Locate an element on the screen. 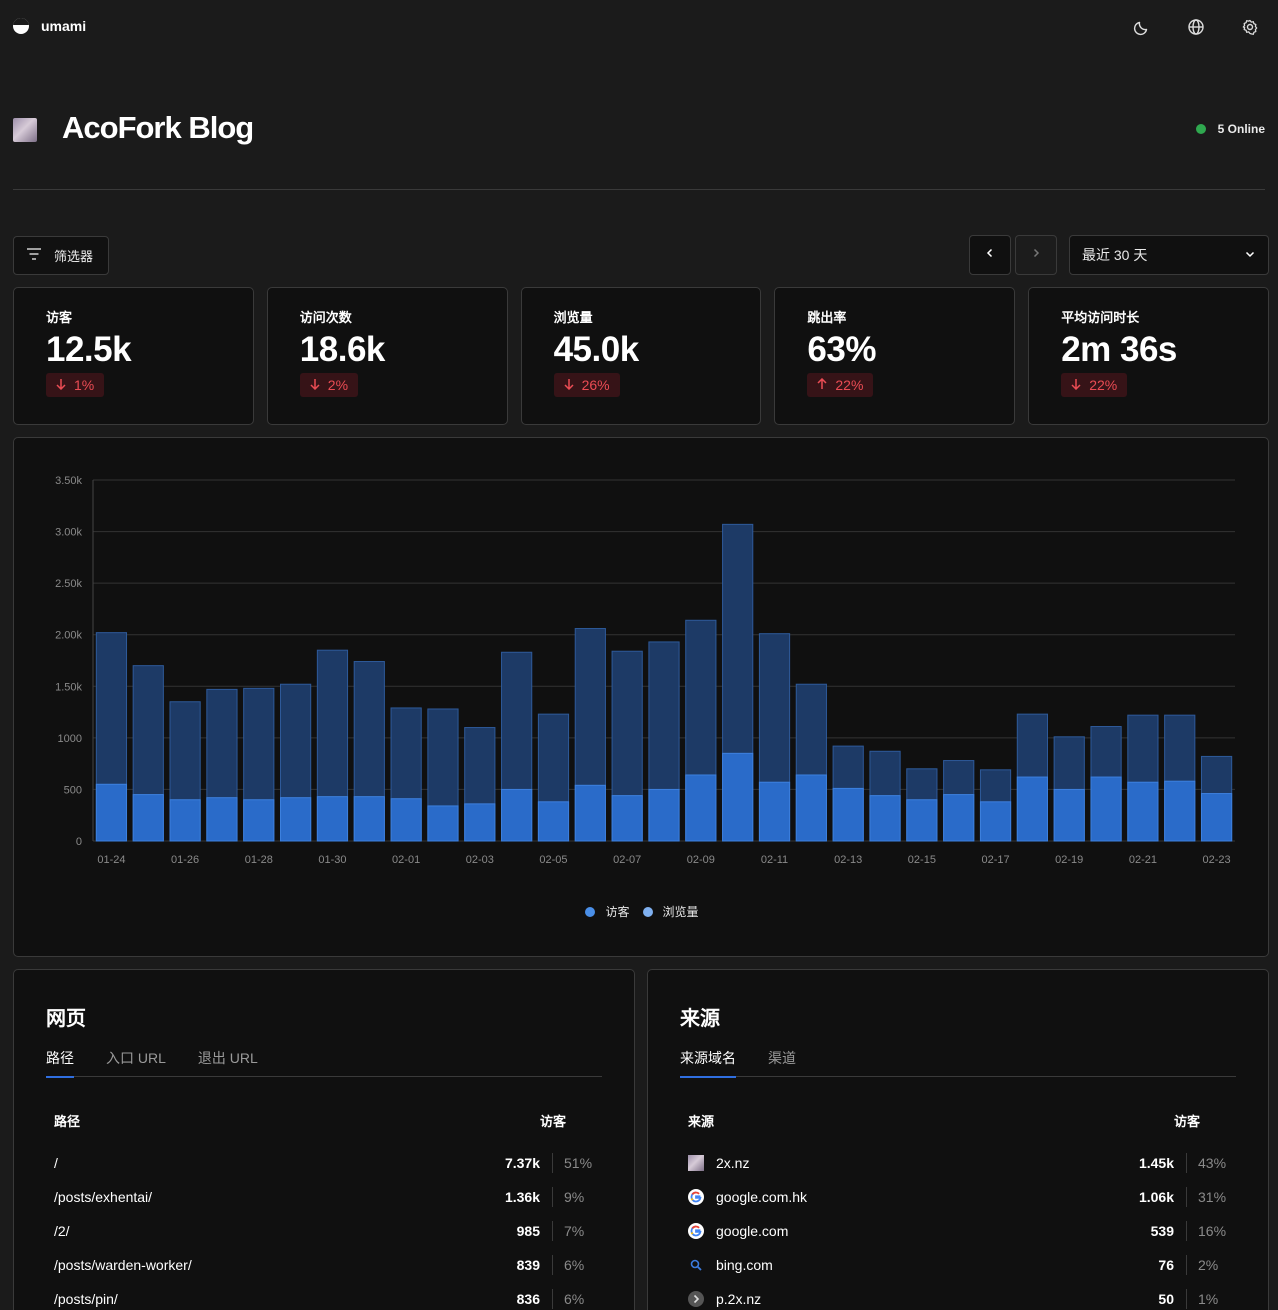 The image size is (1278, 1310). y-tick-label: 2.50k is located at coordinates (68, 584).